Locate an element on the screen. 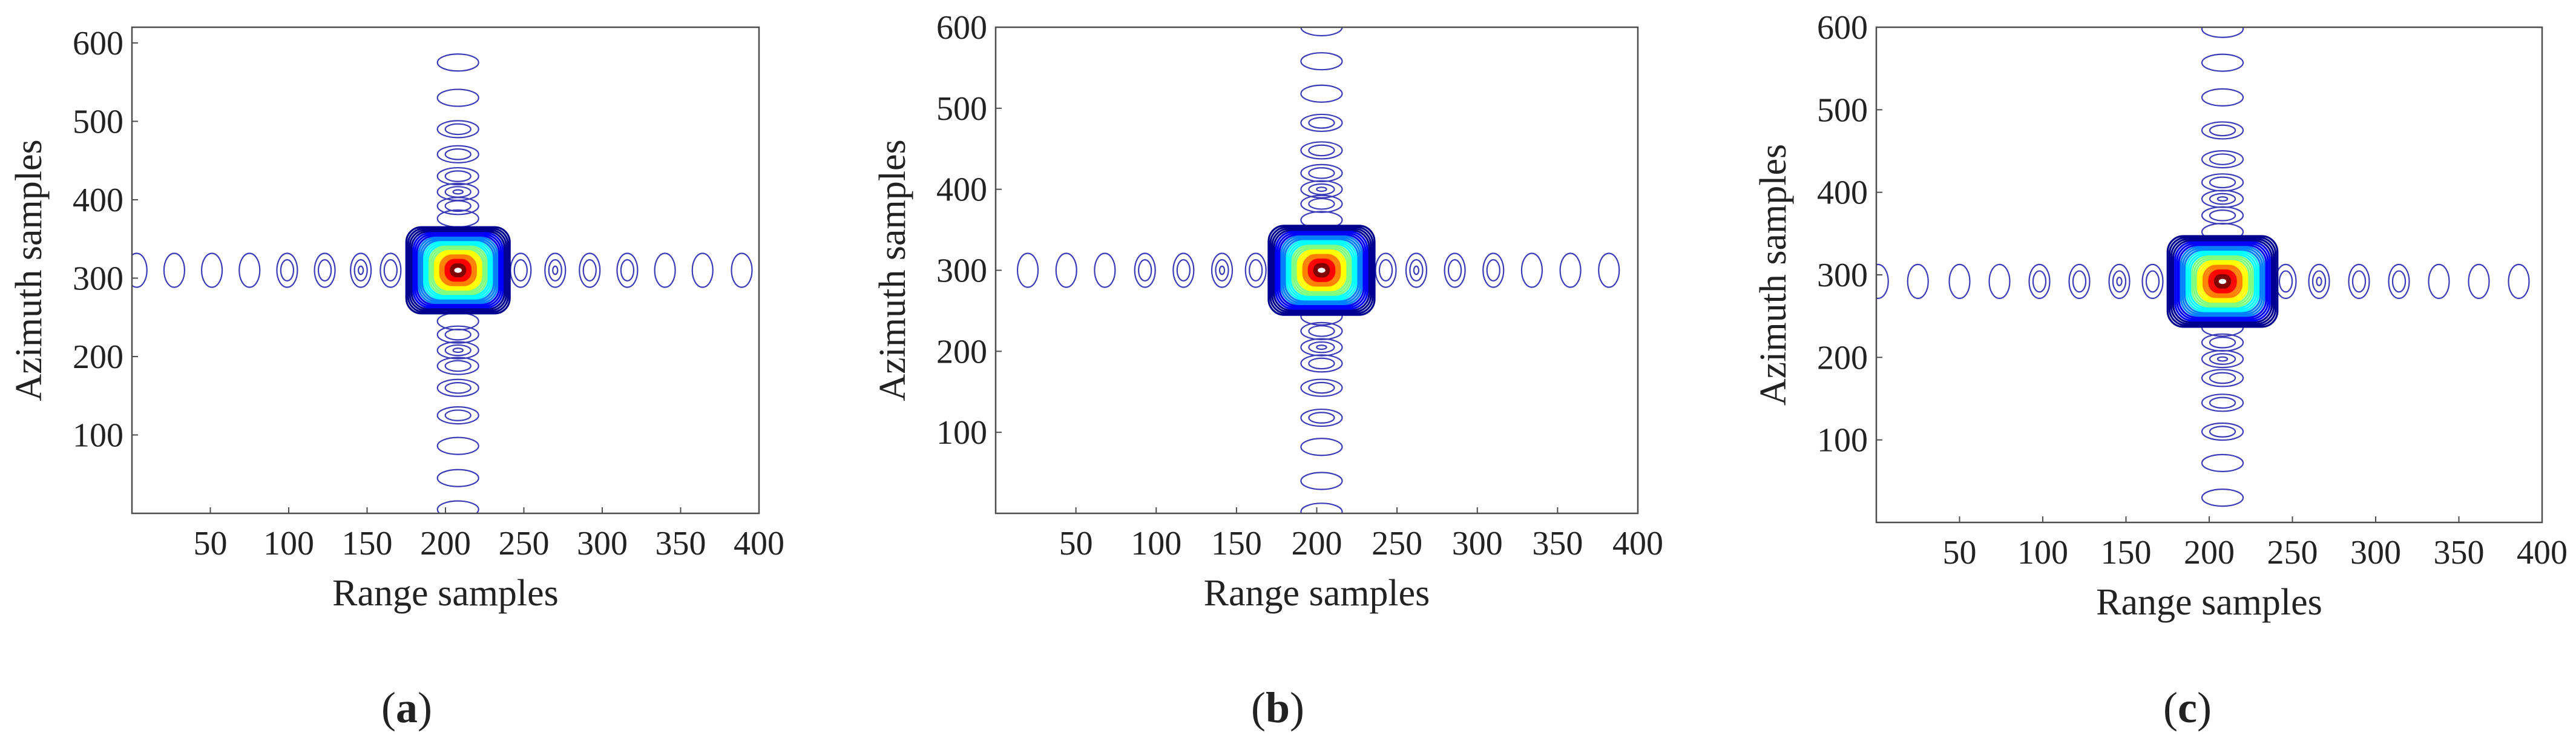 Image resolution: width=2576 pixels, height=744 pixels. panel-caption: (a) is located at coordinates (406, 707).